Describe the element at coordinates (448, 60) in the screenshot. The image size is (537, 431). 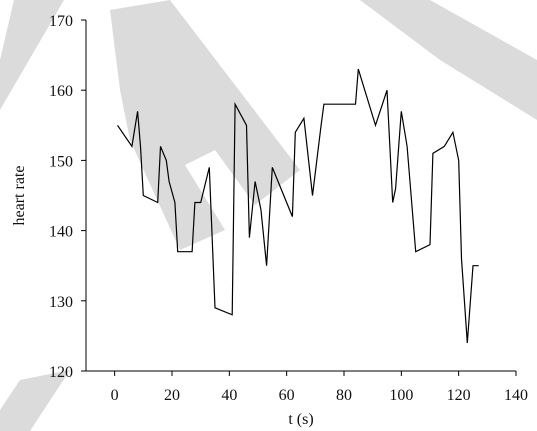
I see `watermark-stroke-upper-right` at that location.